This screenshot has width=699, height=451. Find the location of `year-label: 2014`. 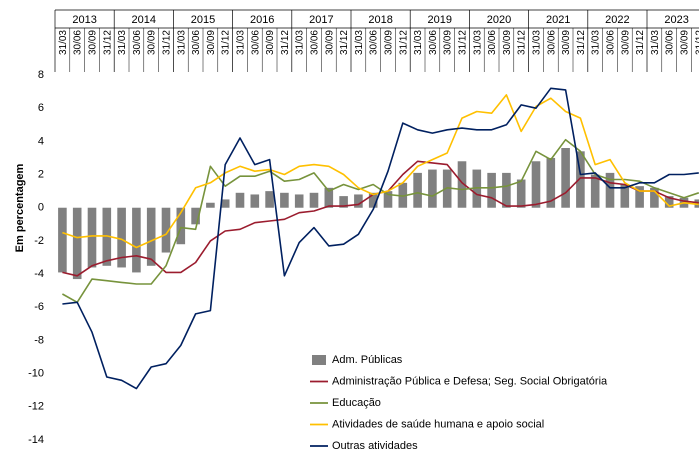

year-label: 2014 is located at coordinates (144, 20).